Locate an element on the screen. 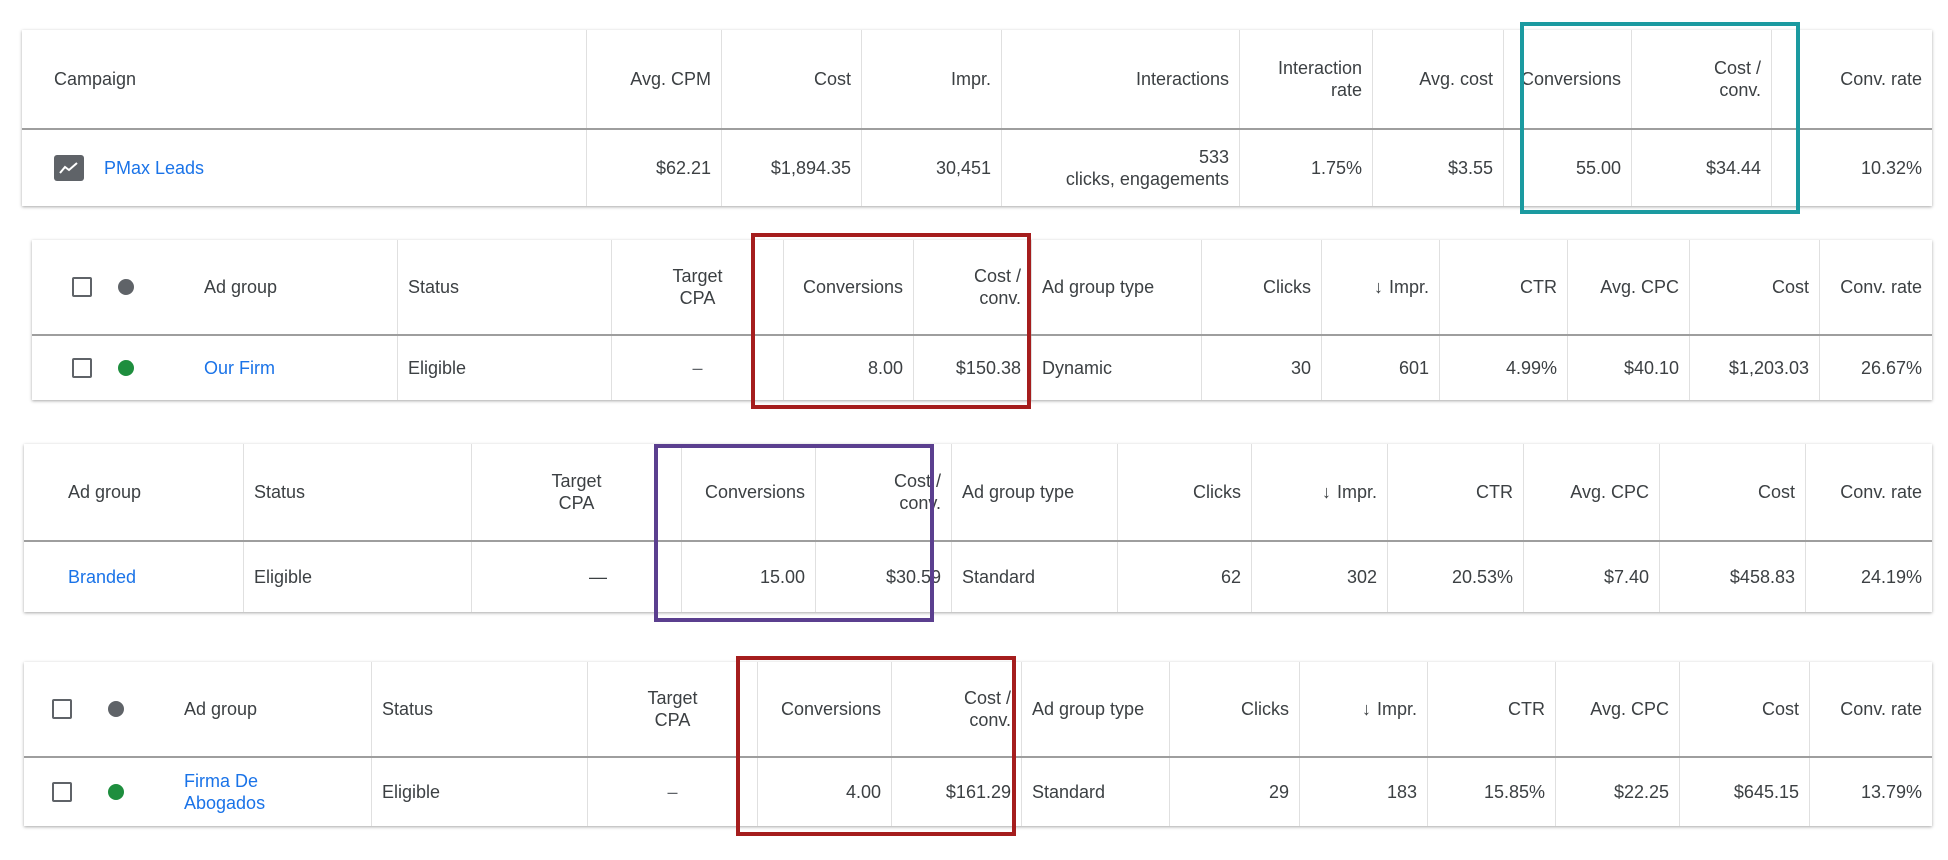 The height and width of the screenshot is (860, 1948). interaction-rate-value: 1.75% is located at coordinates (1306, 168).